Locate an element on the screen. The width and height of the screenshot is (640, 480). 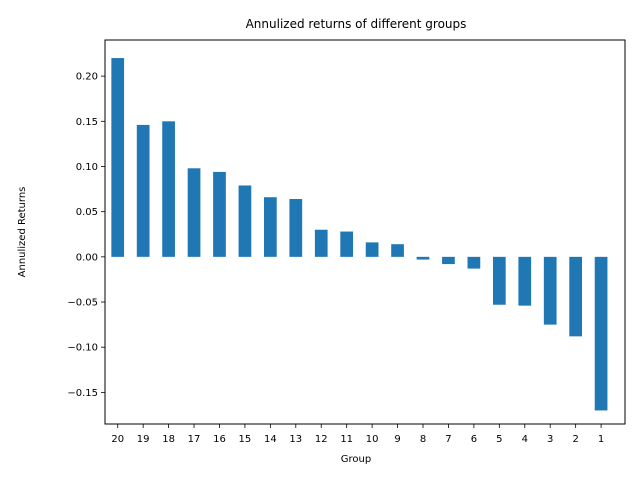
x-tick-label: 5 is located at coordinates (499, 439).